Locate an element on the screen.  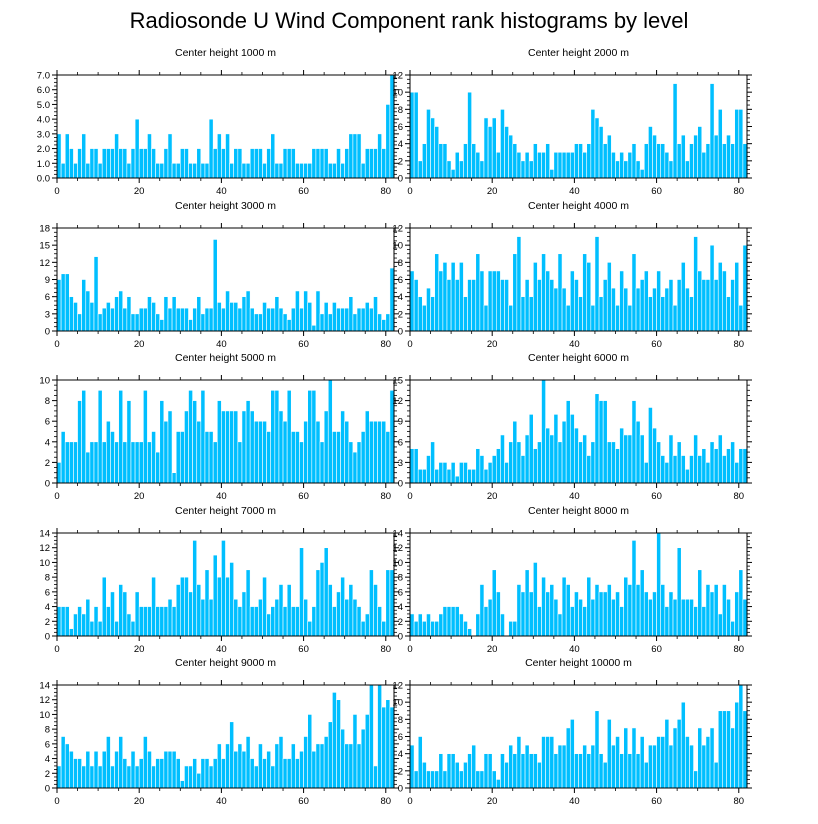
y-tick-label: 10 is located at coordinates (44, 563).